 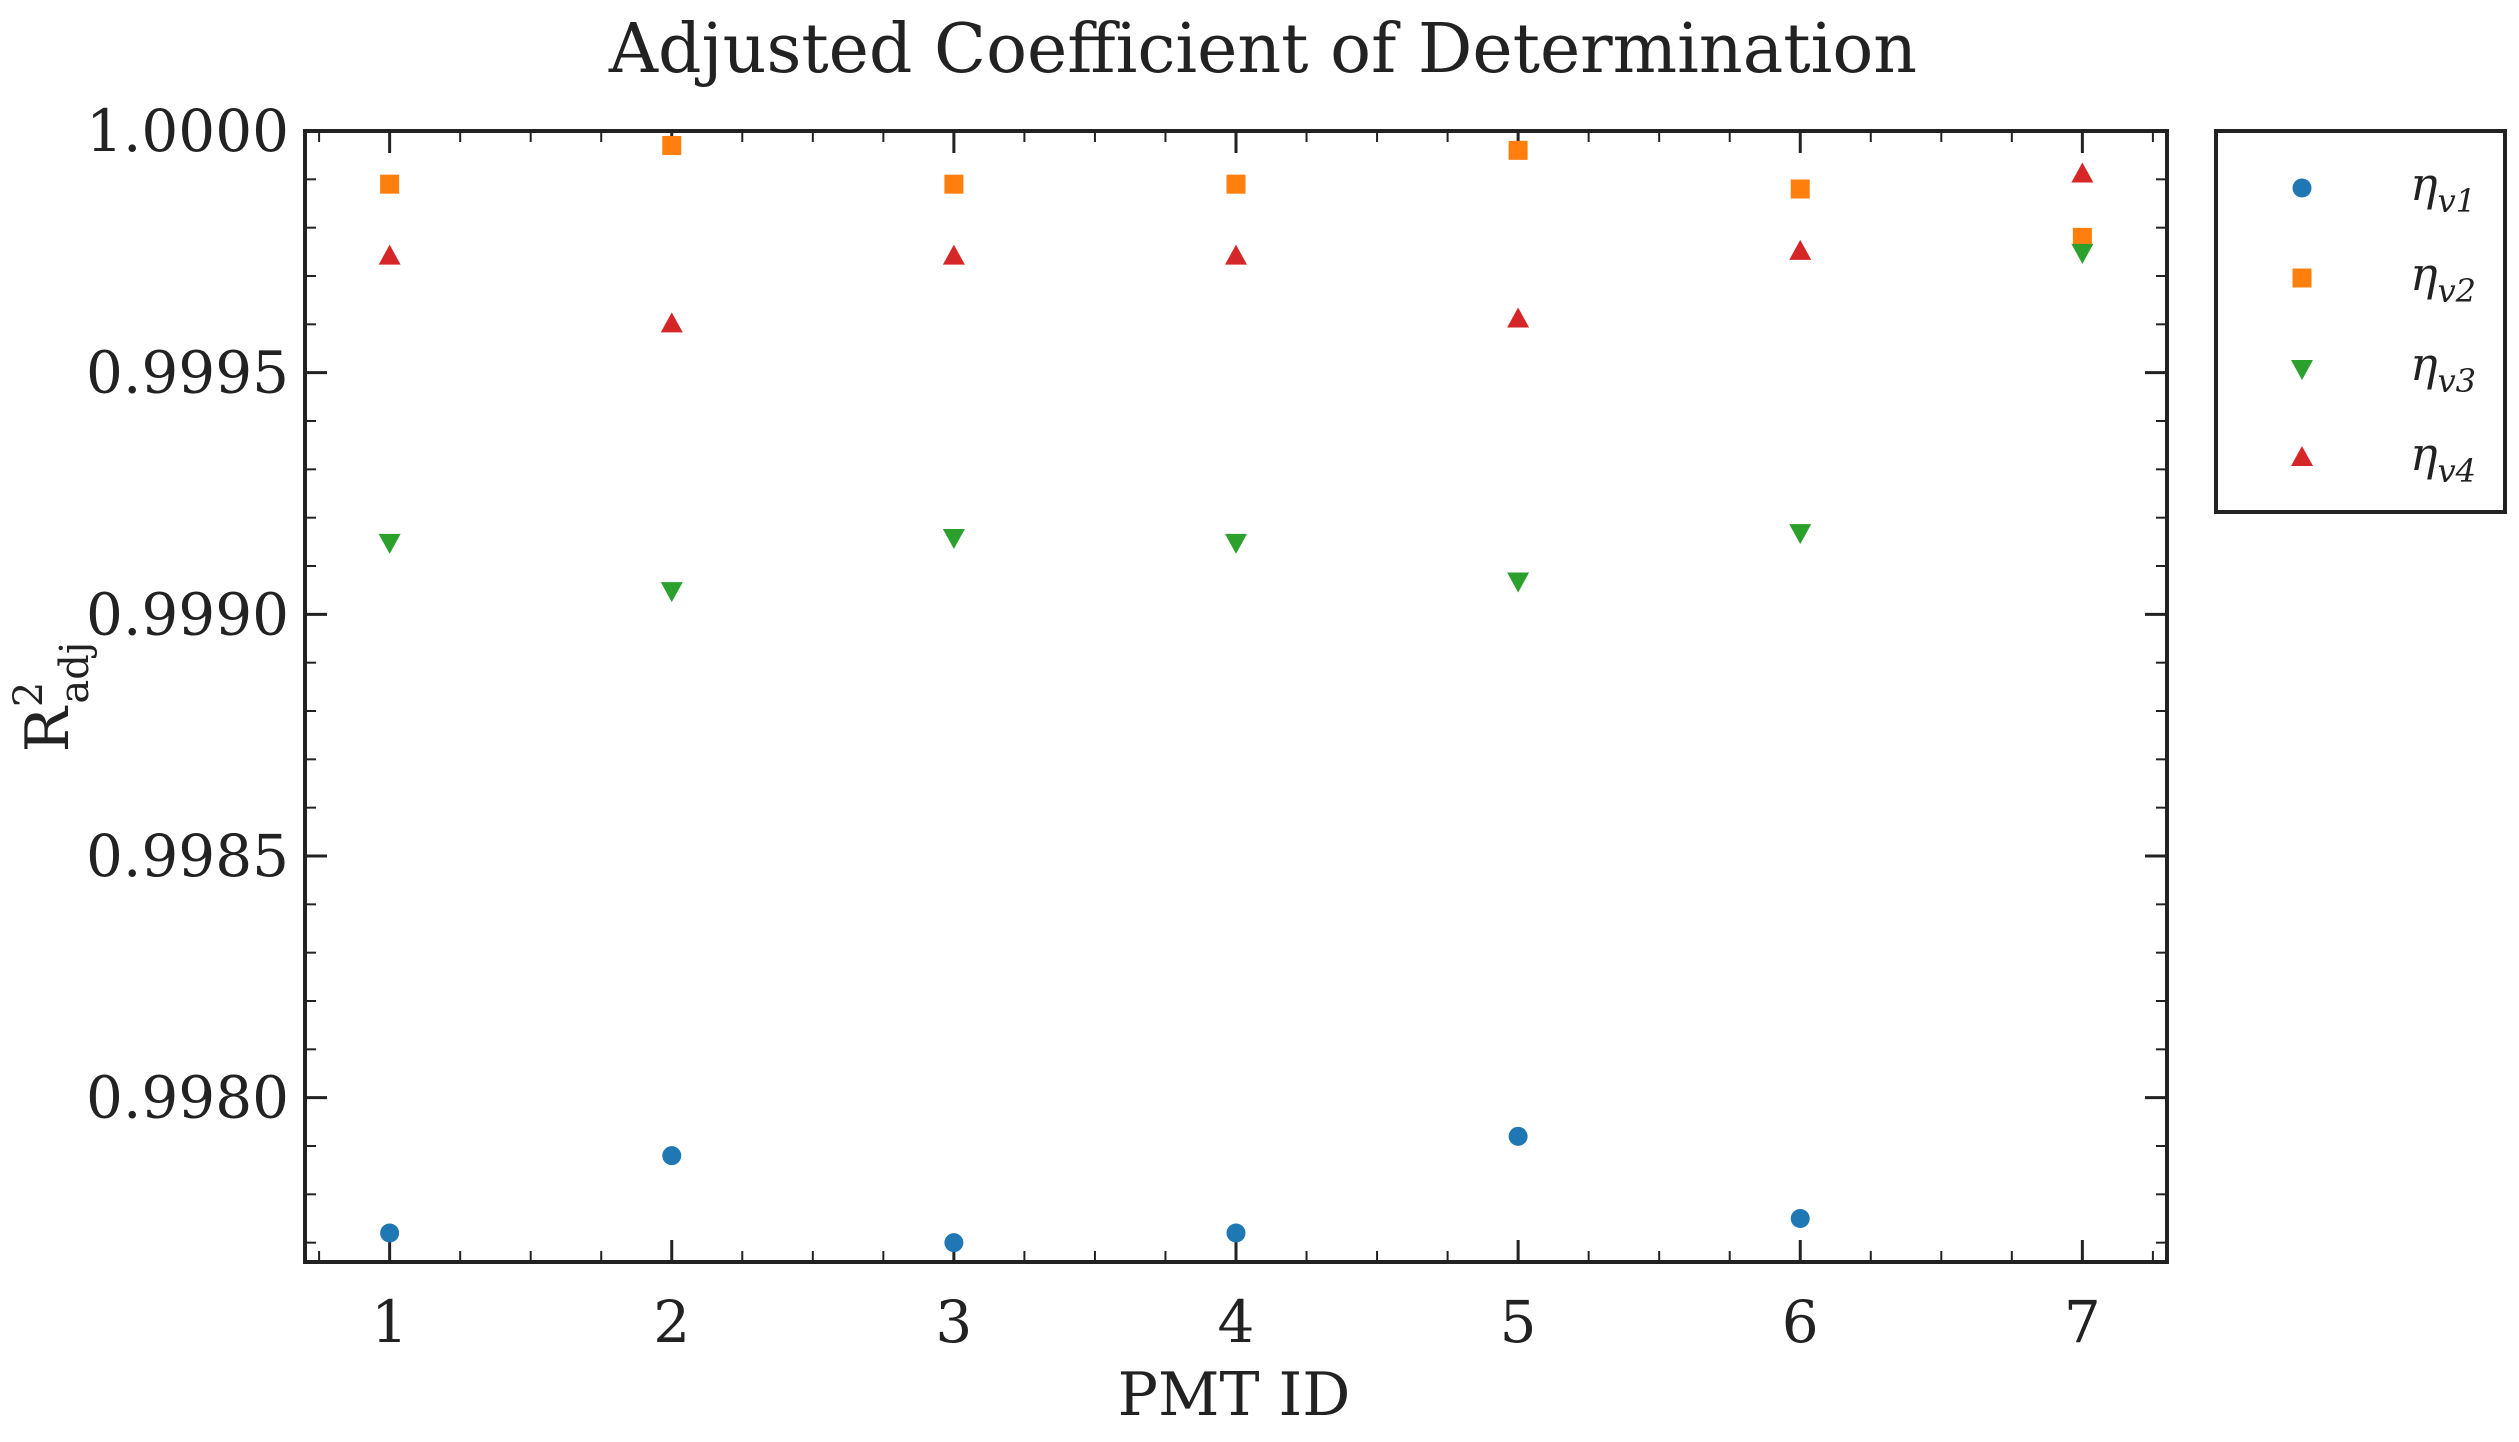 What do you see at coordinates (2443, 368) in the screenshot?
I see `legend-label-v3: ηv3` at bounding box center [2443, 368].